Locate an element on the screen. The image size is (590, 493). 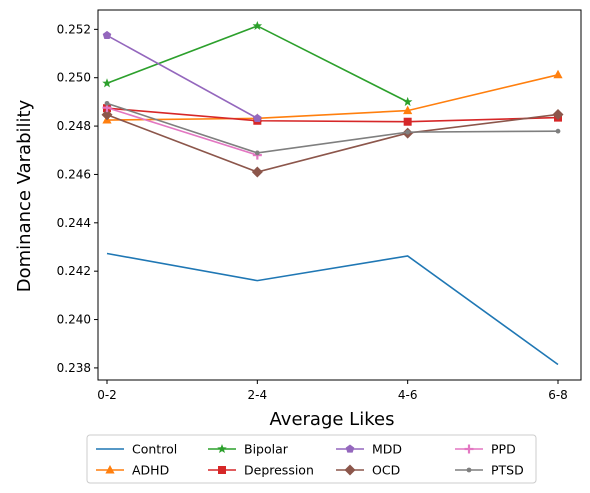
series-ocd is located at coordinates (332, 143).